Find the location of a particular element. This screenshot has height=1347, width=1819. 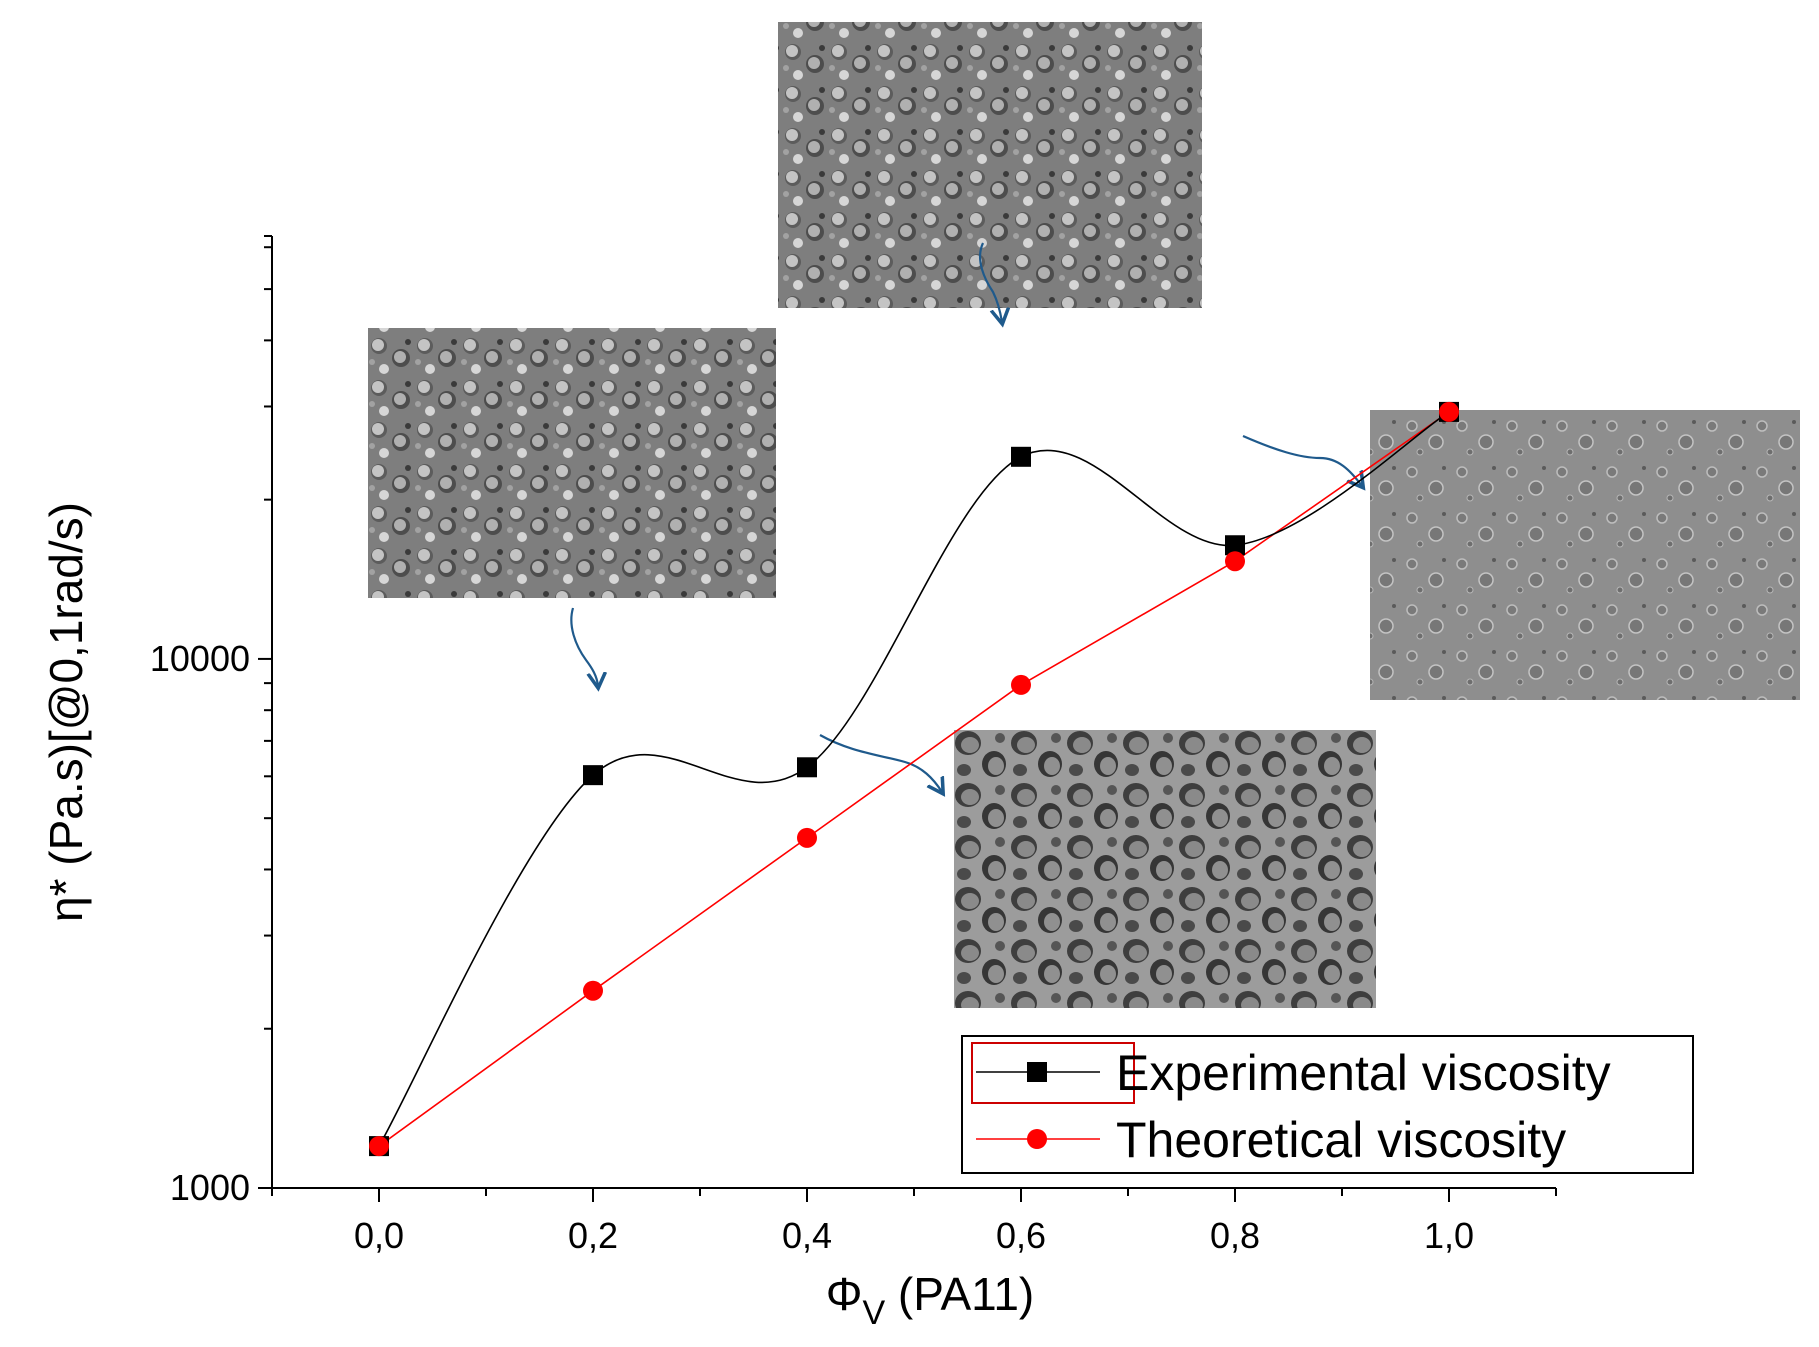

legend-marker-theoretical is located at coordinates (1037, 1139).